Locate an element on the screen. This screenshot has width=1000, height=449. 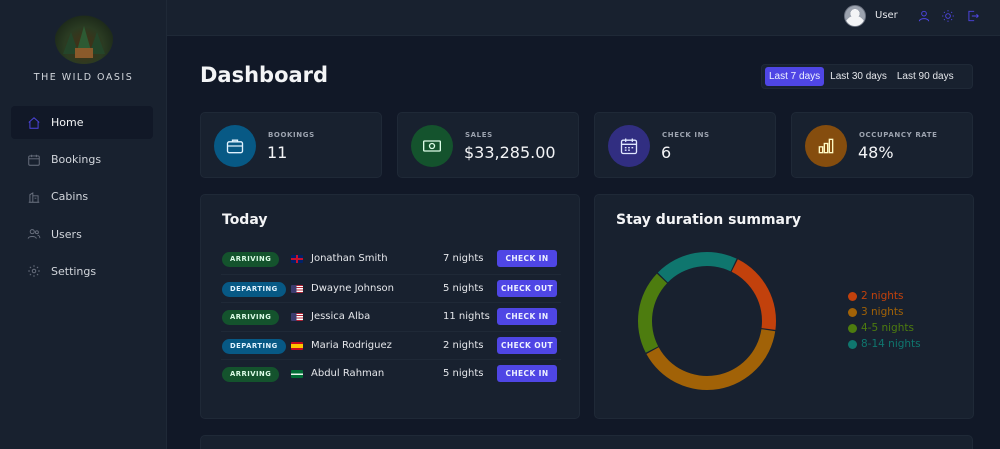
home-icon is located at coordinates (34, 122).